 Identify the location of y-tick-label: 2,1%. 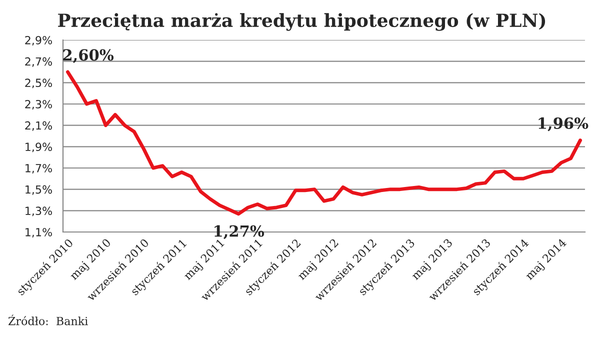
(38, 126).